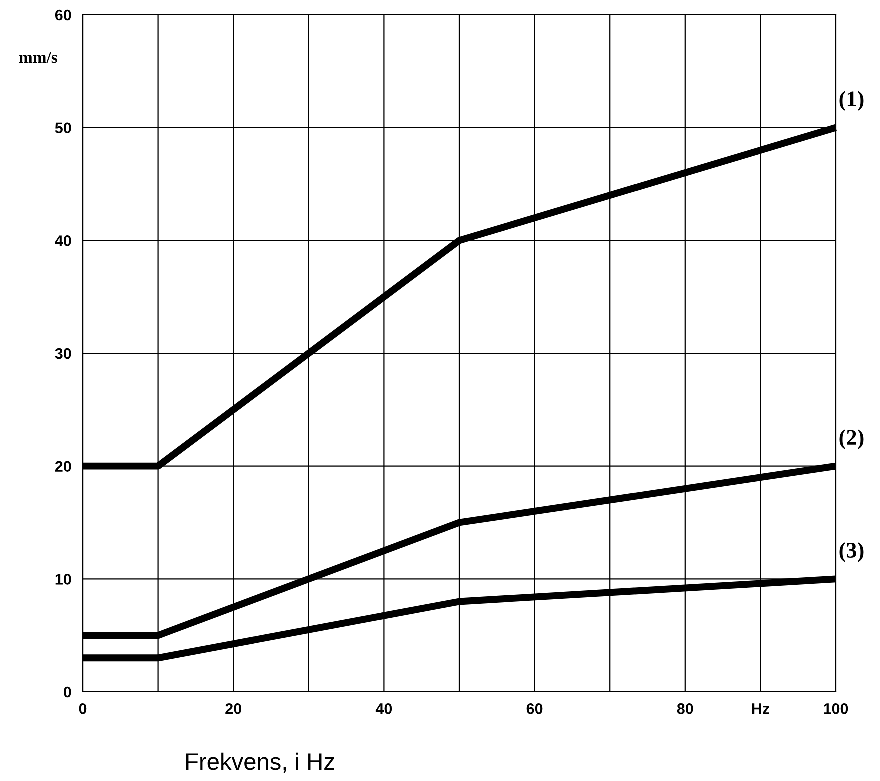  I want to click on x-tick-label: Hz, so click(761, 709).